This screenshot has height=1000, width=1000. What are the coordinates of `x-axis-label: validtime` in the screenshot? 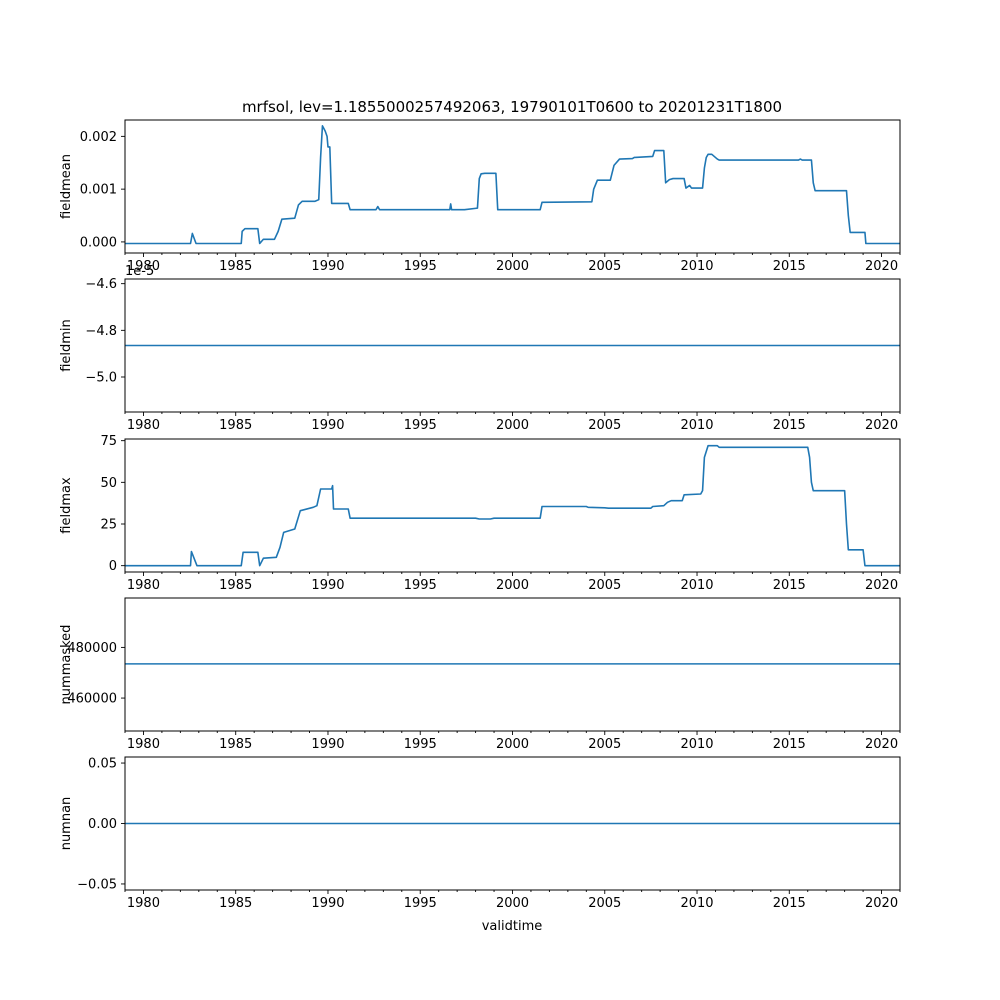 It's located at (512, 926).